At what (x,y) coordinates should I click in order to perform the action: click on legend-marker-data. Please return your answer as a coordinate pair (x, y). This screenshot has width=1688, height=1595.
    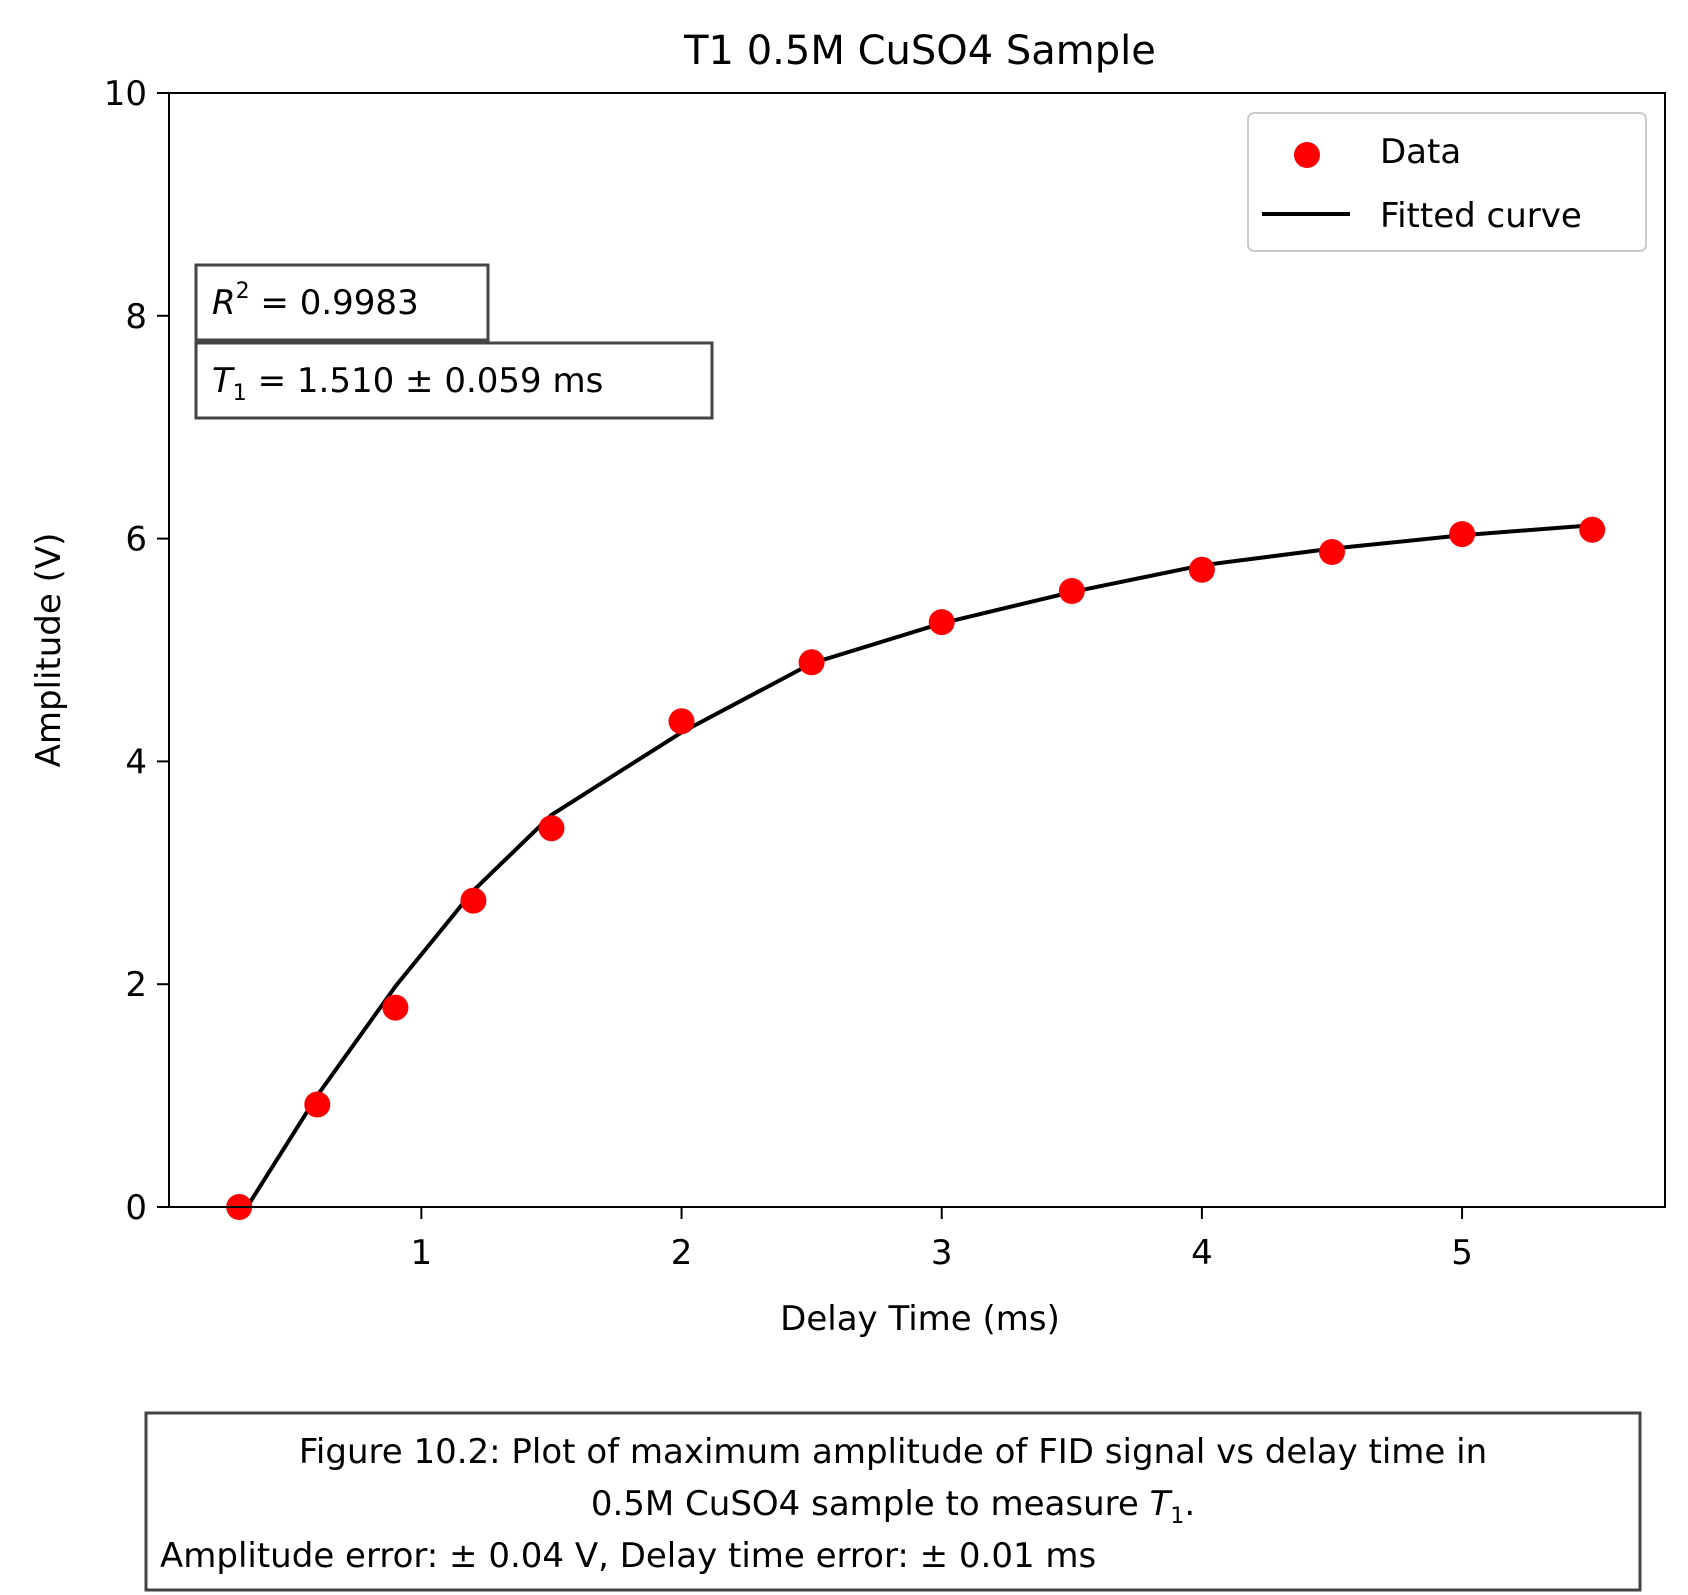
    Looking at the image, I should click on (1307, 155).